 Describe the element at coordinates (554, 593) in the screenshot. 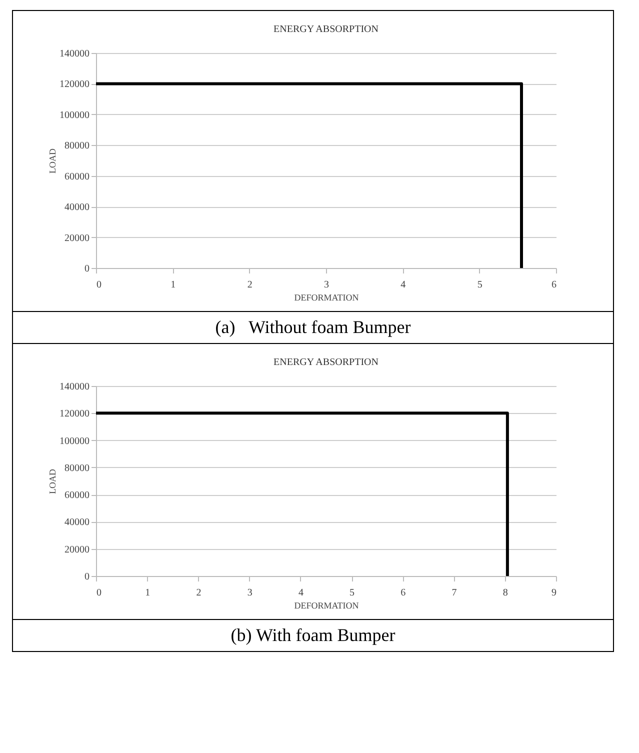

I see `x-tick-label: 9` at that location.